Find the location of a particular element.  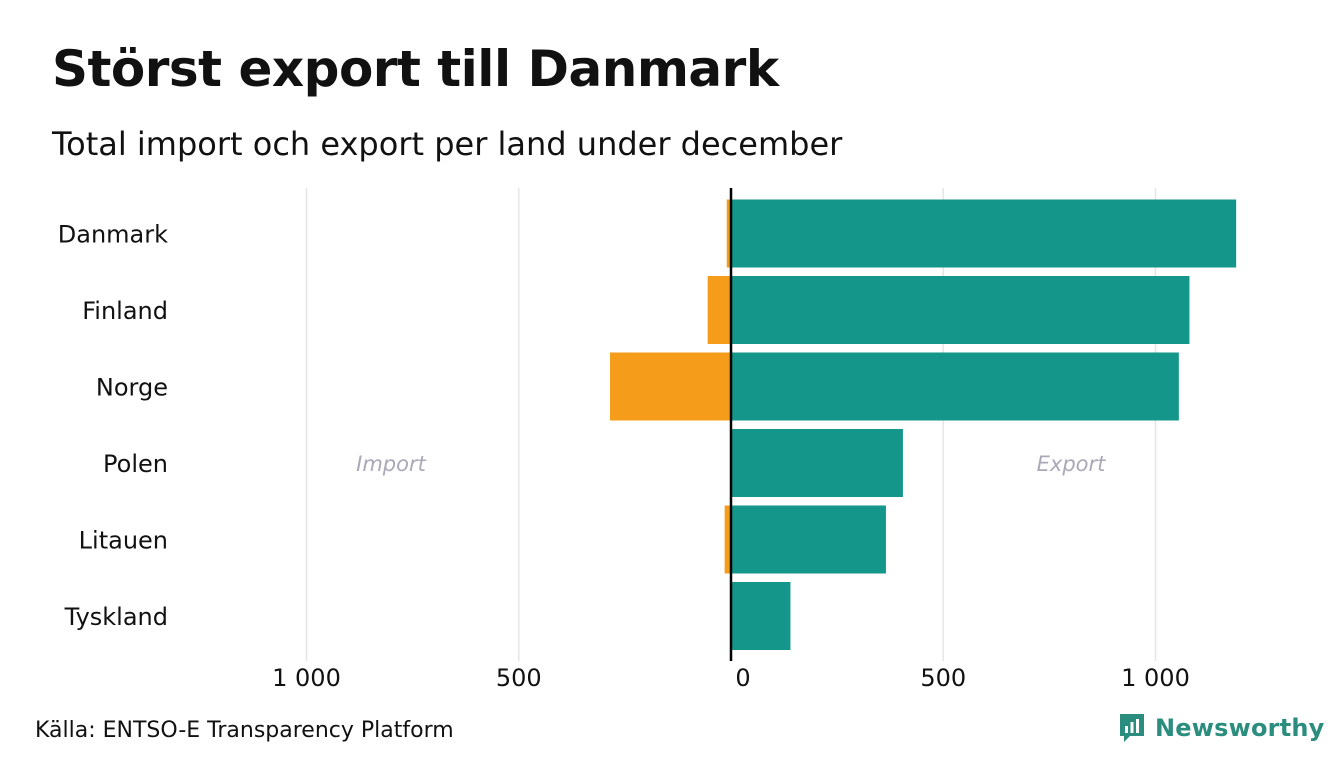

bar-export-finland is located at coordinates (960, 310).